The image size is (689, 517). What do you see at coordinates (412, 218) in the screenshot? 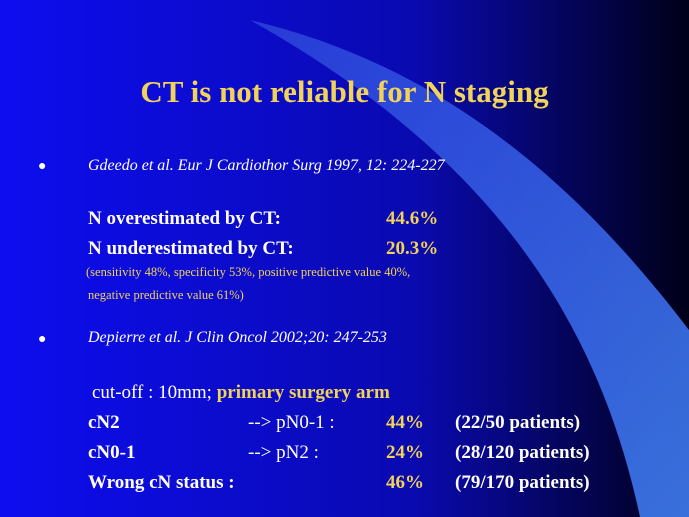
I see `row-value: 44.6%` at bounding box center [412, 218].